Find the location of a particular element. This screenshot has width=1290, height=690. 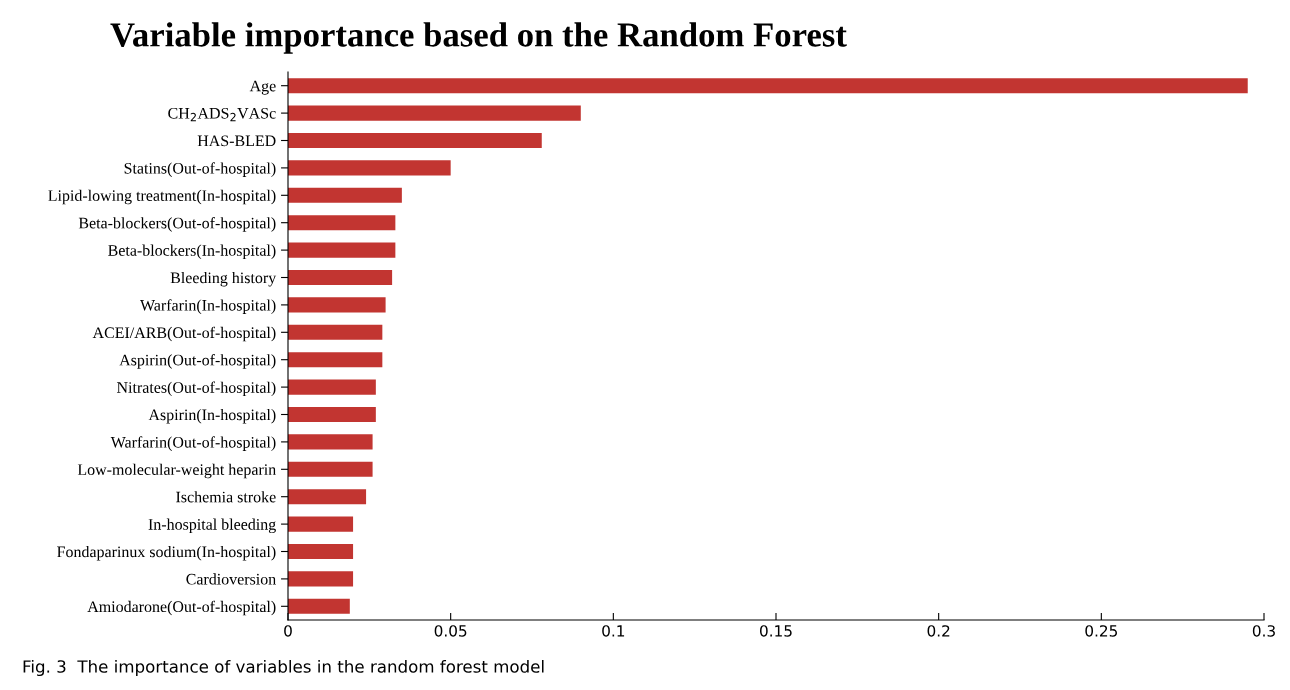

y-tick-label: Lipid-lowing treatment(In-hospital) is located at coordinates (162, 197).